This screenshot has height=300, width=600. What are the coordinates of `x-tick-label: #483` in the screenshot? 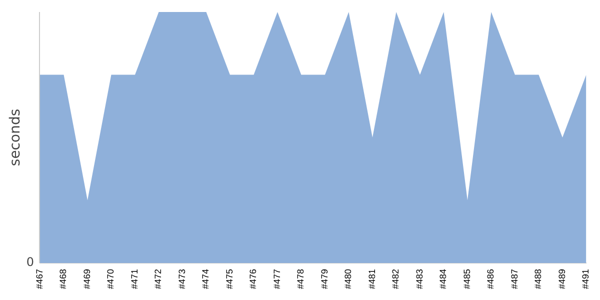 It's located at (419, 279).